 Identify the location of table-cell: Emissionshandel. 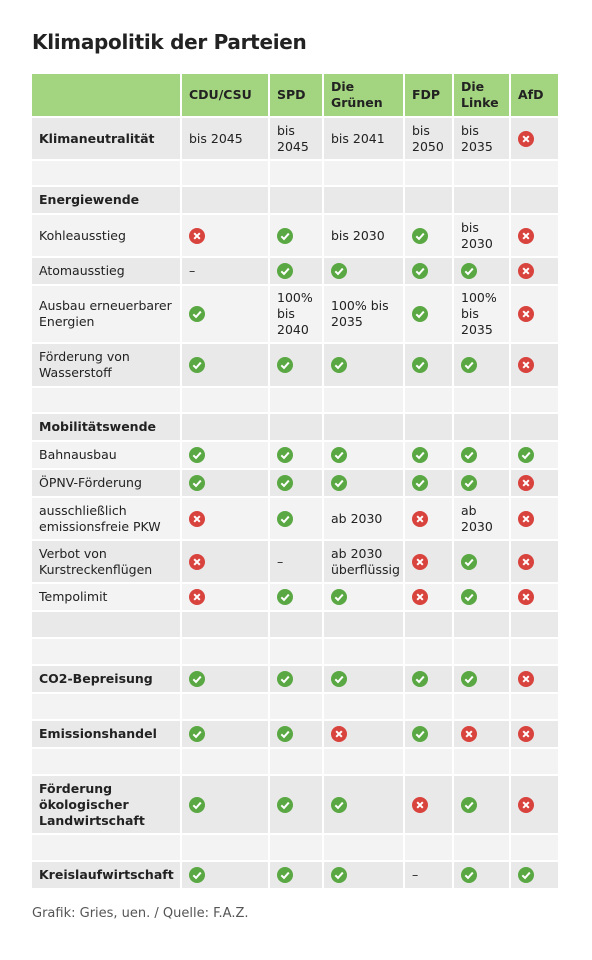
(106, 734).